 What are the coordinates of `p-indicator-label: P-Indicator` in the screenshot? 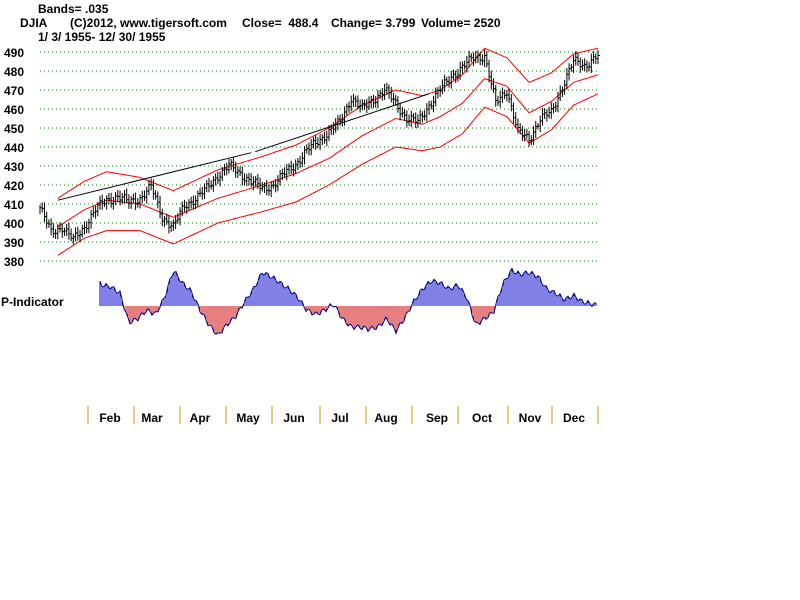 It's located at (32, 302).